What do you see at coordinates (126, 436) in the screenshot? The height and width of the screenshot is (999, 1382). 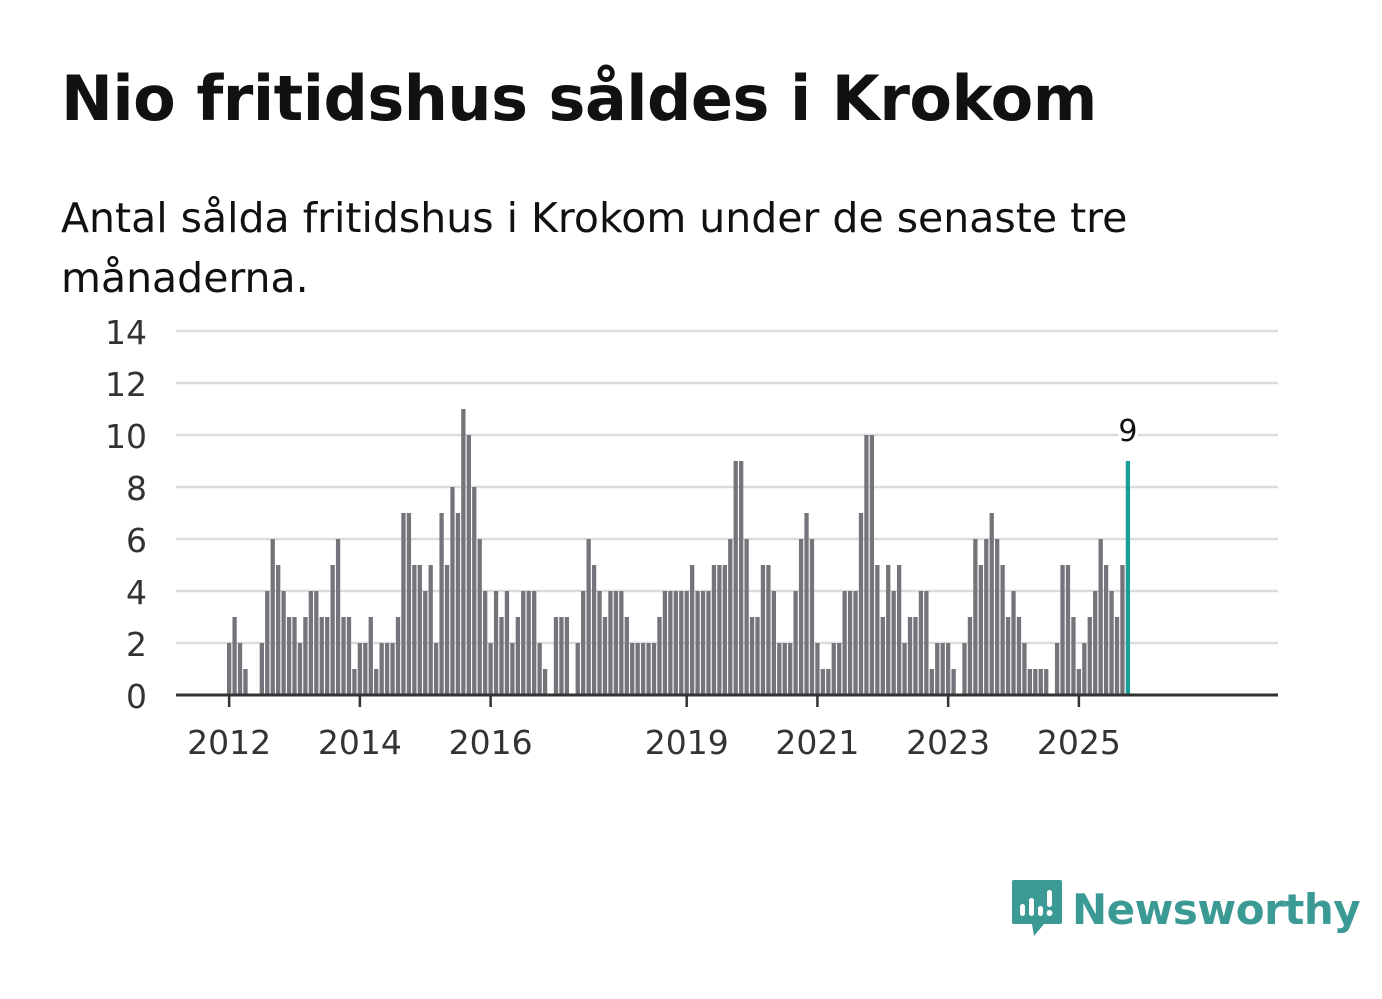 I see `y-tick-label: 10` at bounding box center [126, 436].